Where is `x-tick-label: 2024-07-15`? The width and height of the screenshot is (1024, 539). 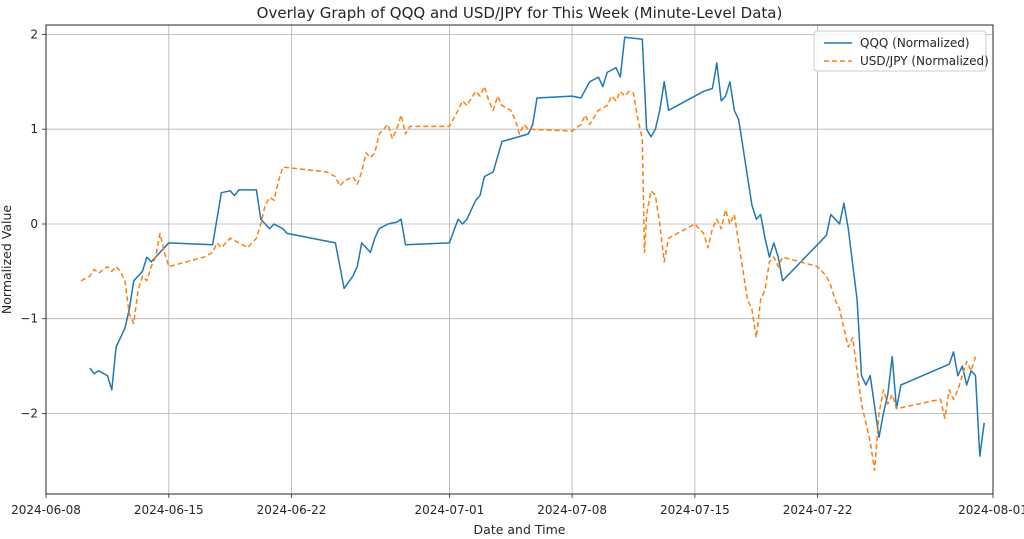 x-tick-label: 2024-07-15 is located at coordinates (695, 510).